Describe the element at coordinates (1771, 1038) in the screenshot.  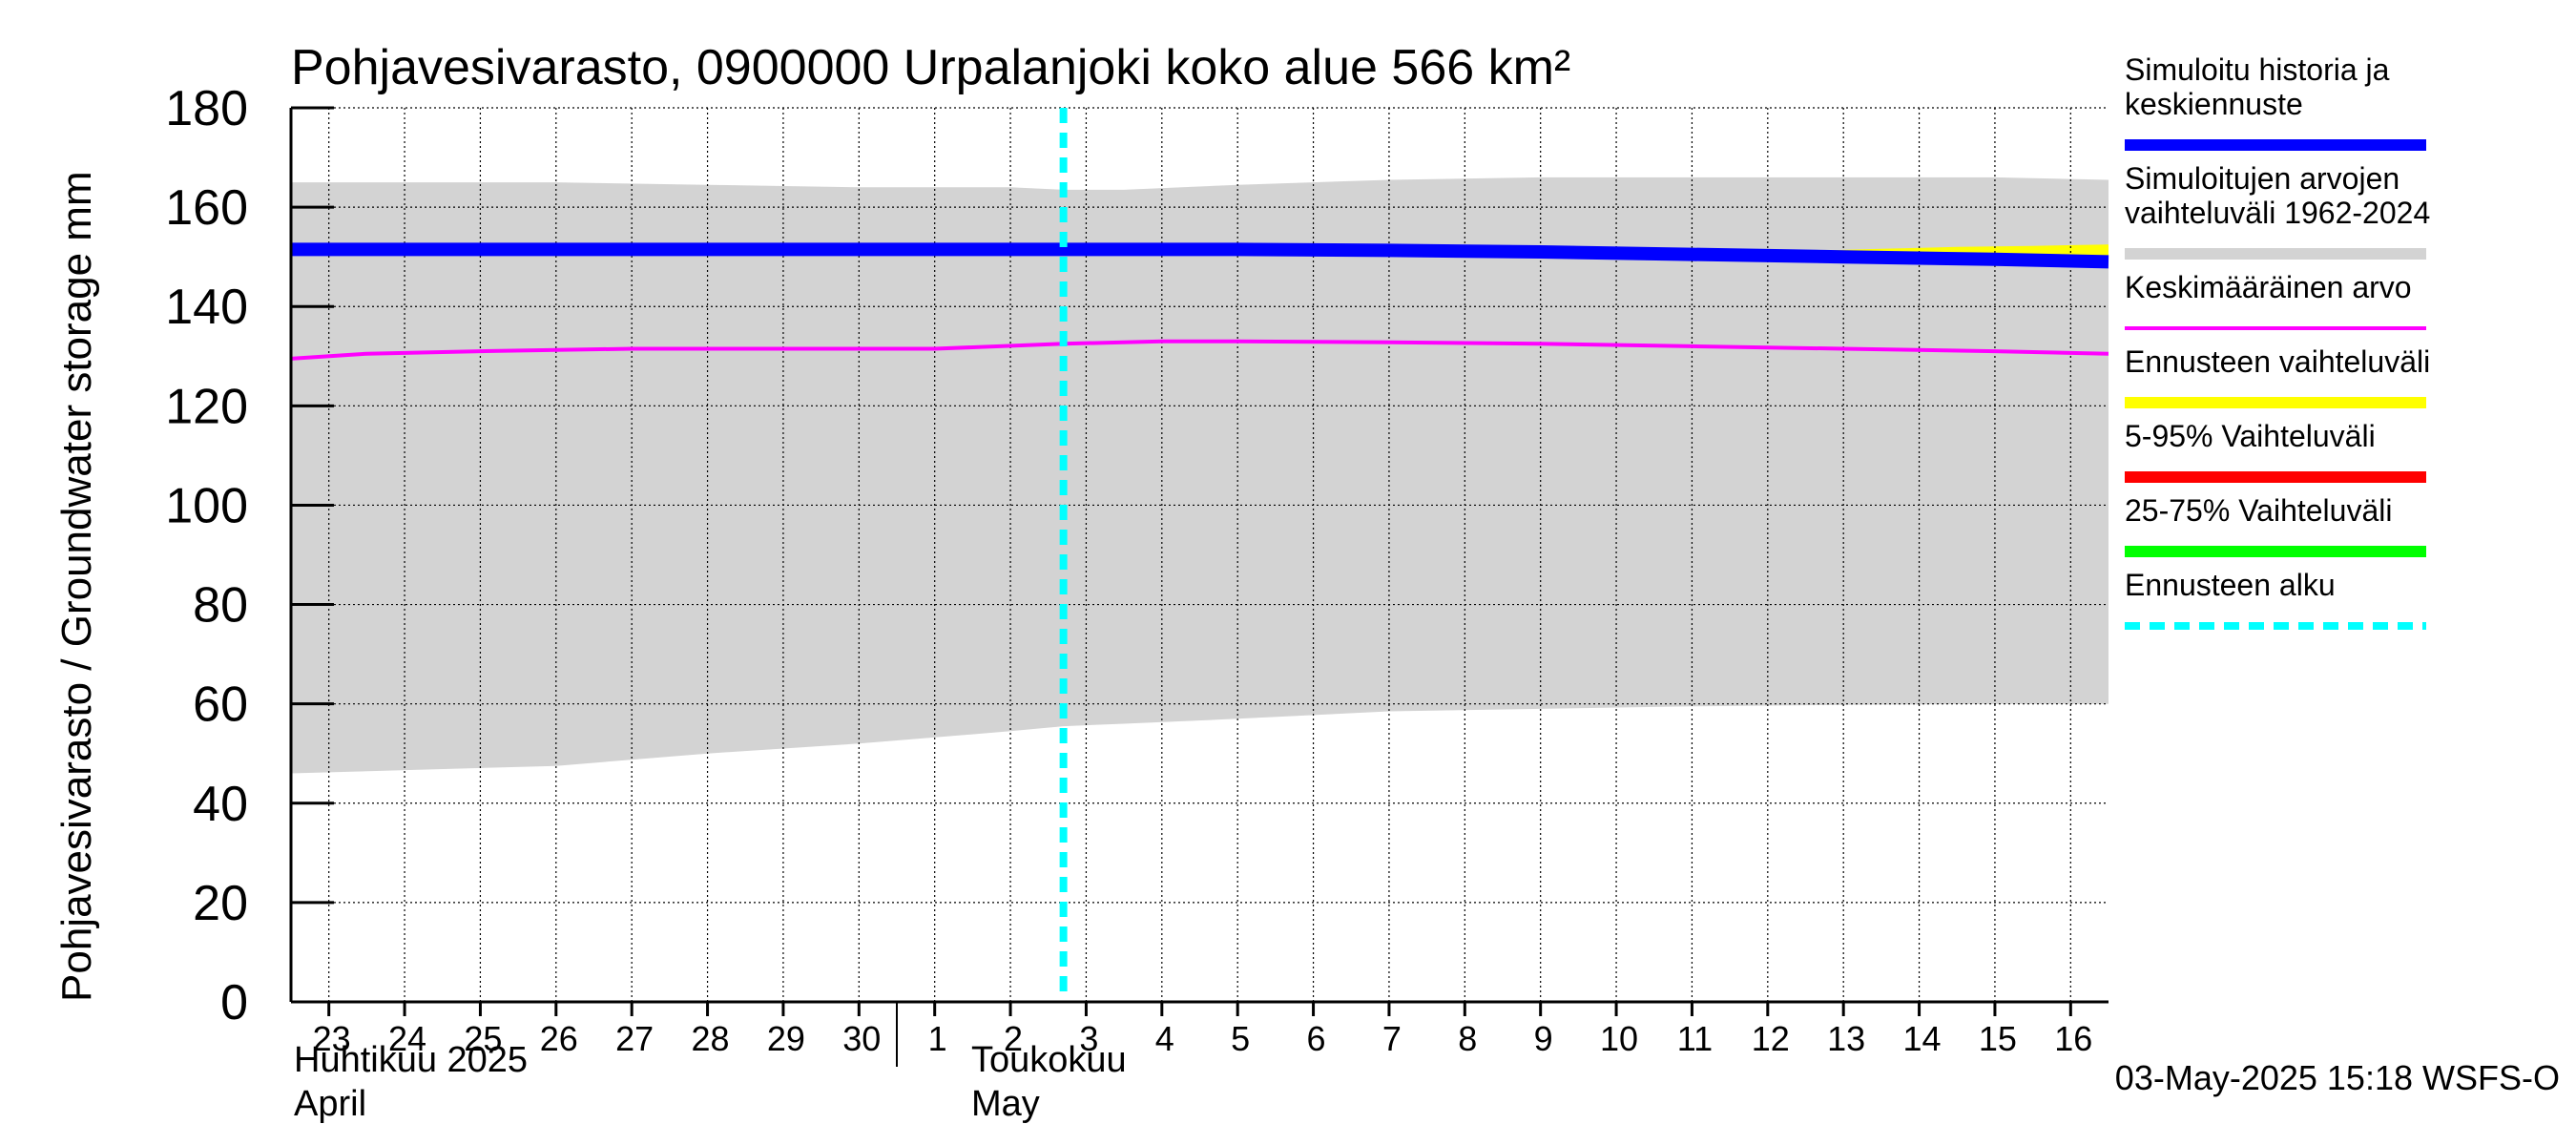
I see `x-tick-label: 12` at that location.